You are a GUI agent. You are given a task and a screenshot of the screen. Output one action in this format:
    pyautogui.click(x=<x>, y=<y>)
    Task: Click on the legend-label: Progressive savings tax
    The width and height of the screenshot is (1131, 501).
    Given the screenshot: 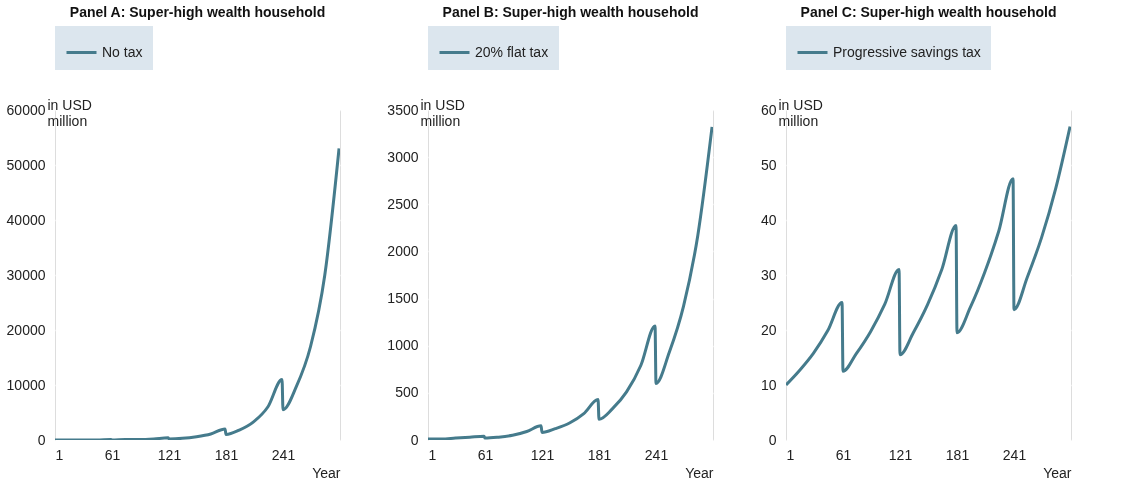 What is the action you would take?
    pyautogui.click(x=907, y=51)
    